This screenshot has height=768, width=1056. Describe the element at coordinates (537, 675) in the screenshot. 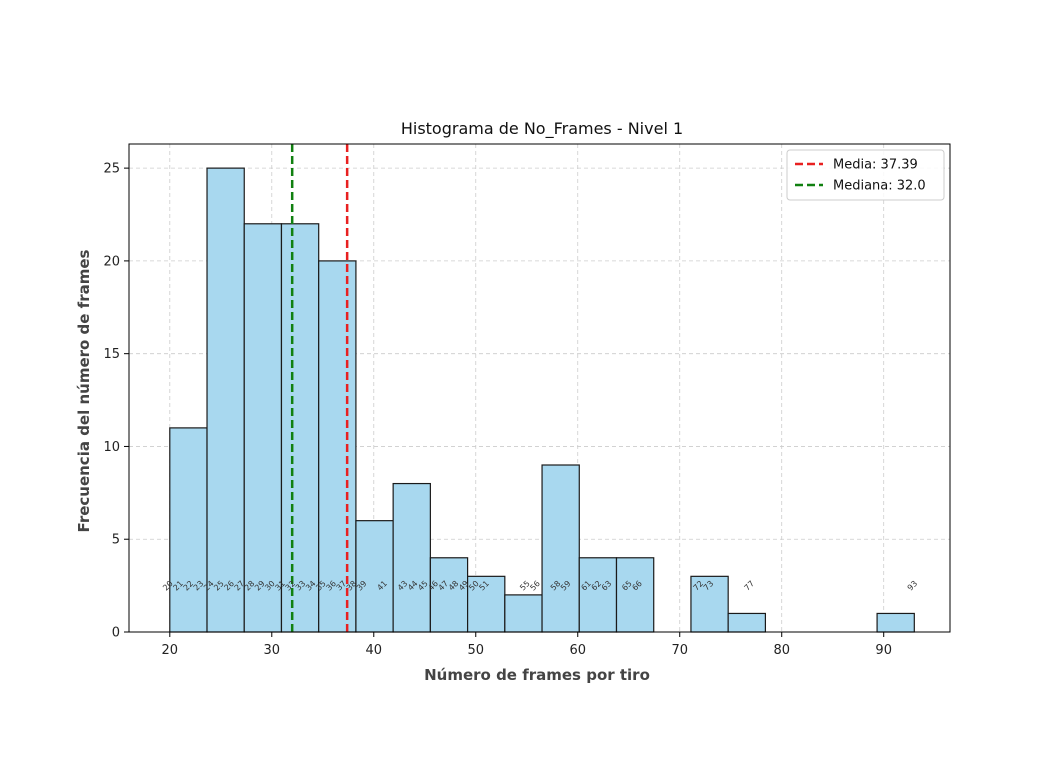

I see `x-axis-title: Número de frames por tiro` at that location.